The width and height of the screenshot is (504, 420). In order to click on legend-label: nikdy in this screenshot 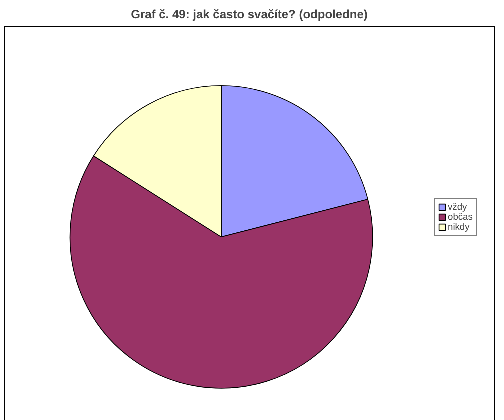, I will do `click(459, 227)`.